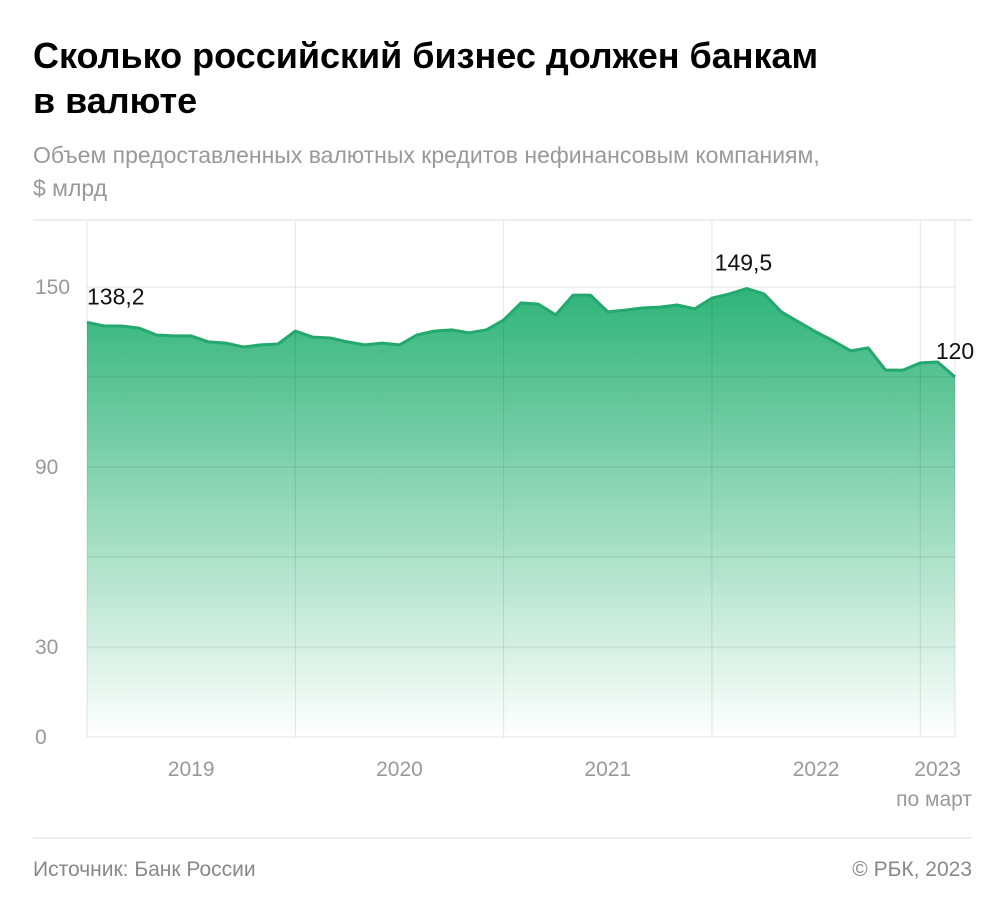  What do you see at coordinates (70, 188) in the screenshot?
I see `subtitle: $ млрд` at bounding box center [70, 188].